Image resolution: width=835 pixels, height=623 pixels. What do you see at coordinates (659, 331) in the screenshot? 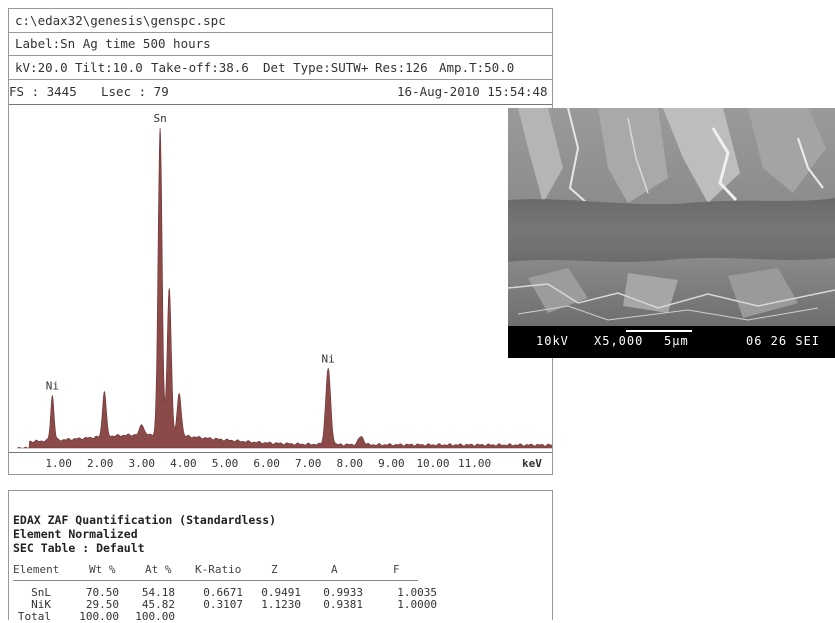
I see `scale-bar` at bounding box center [659, 331].